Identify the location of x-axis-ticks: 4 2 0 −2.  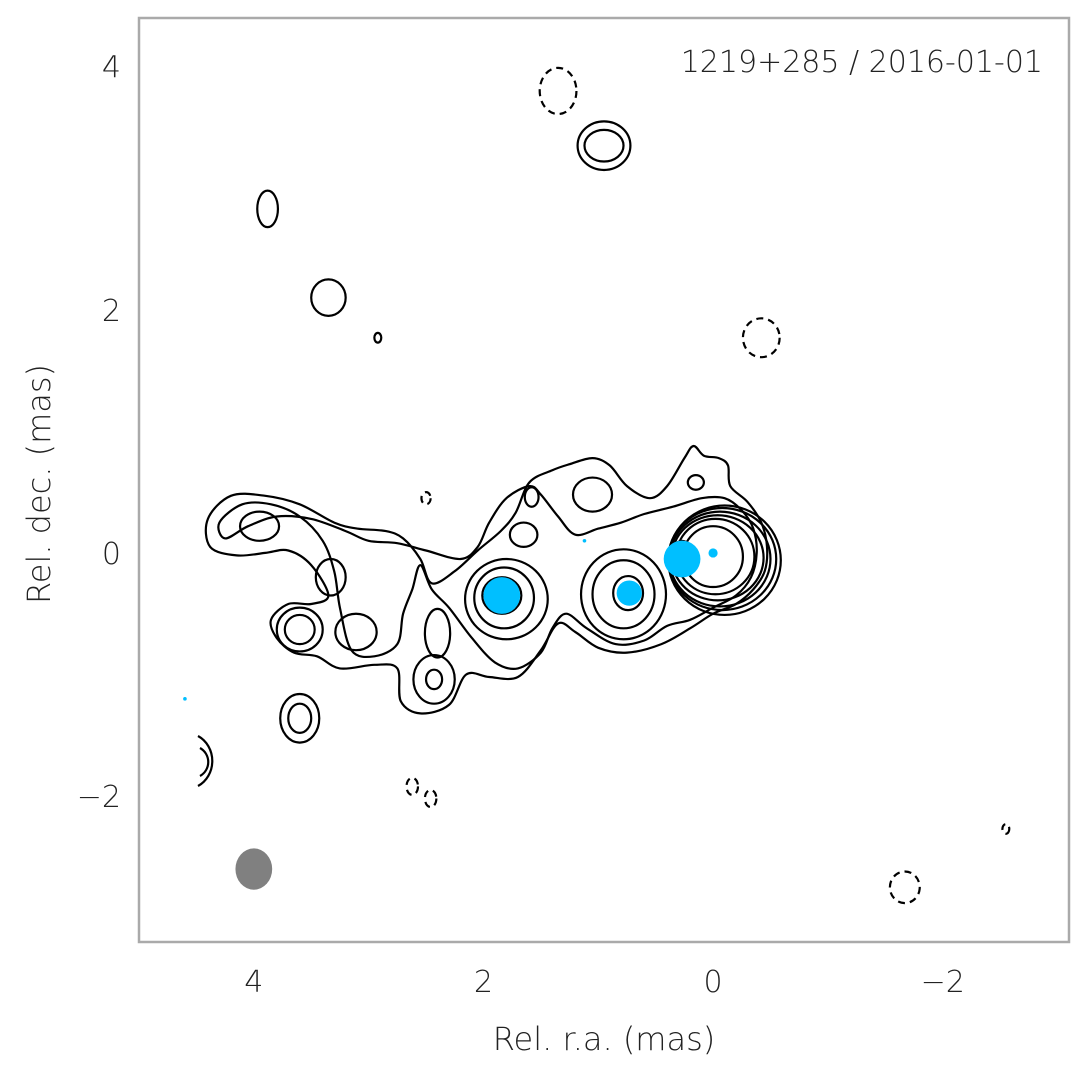
(604, 982).